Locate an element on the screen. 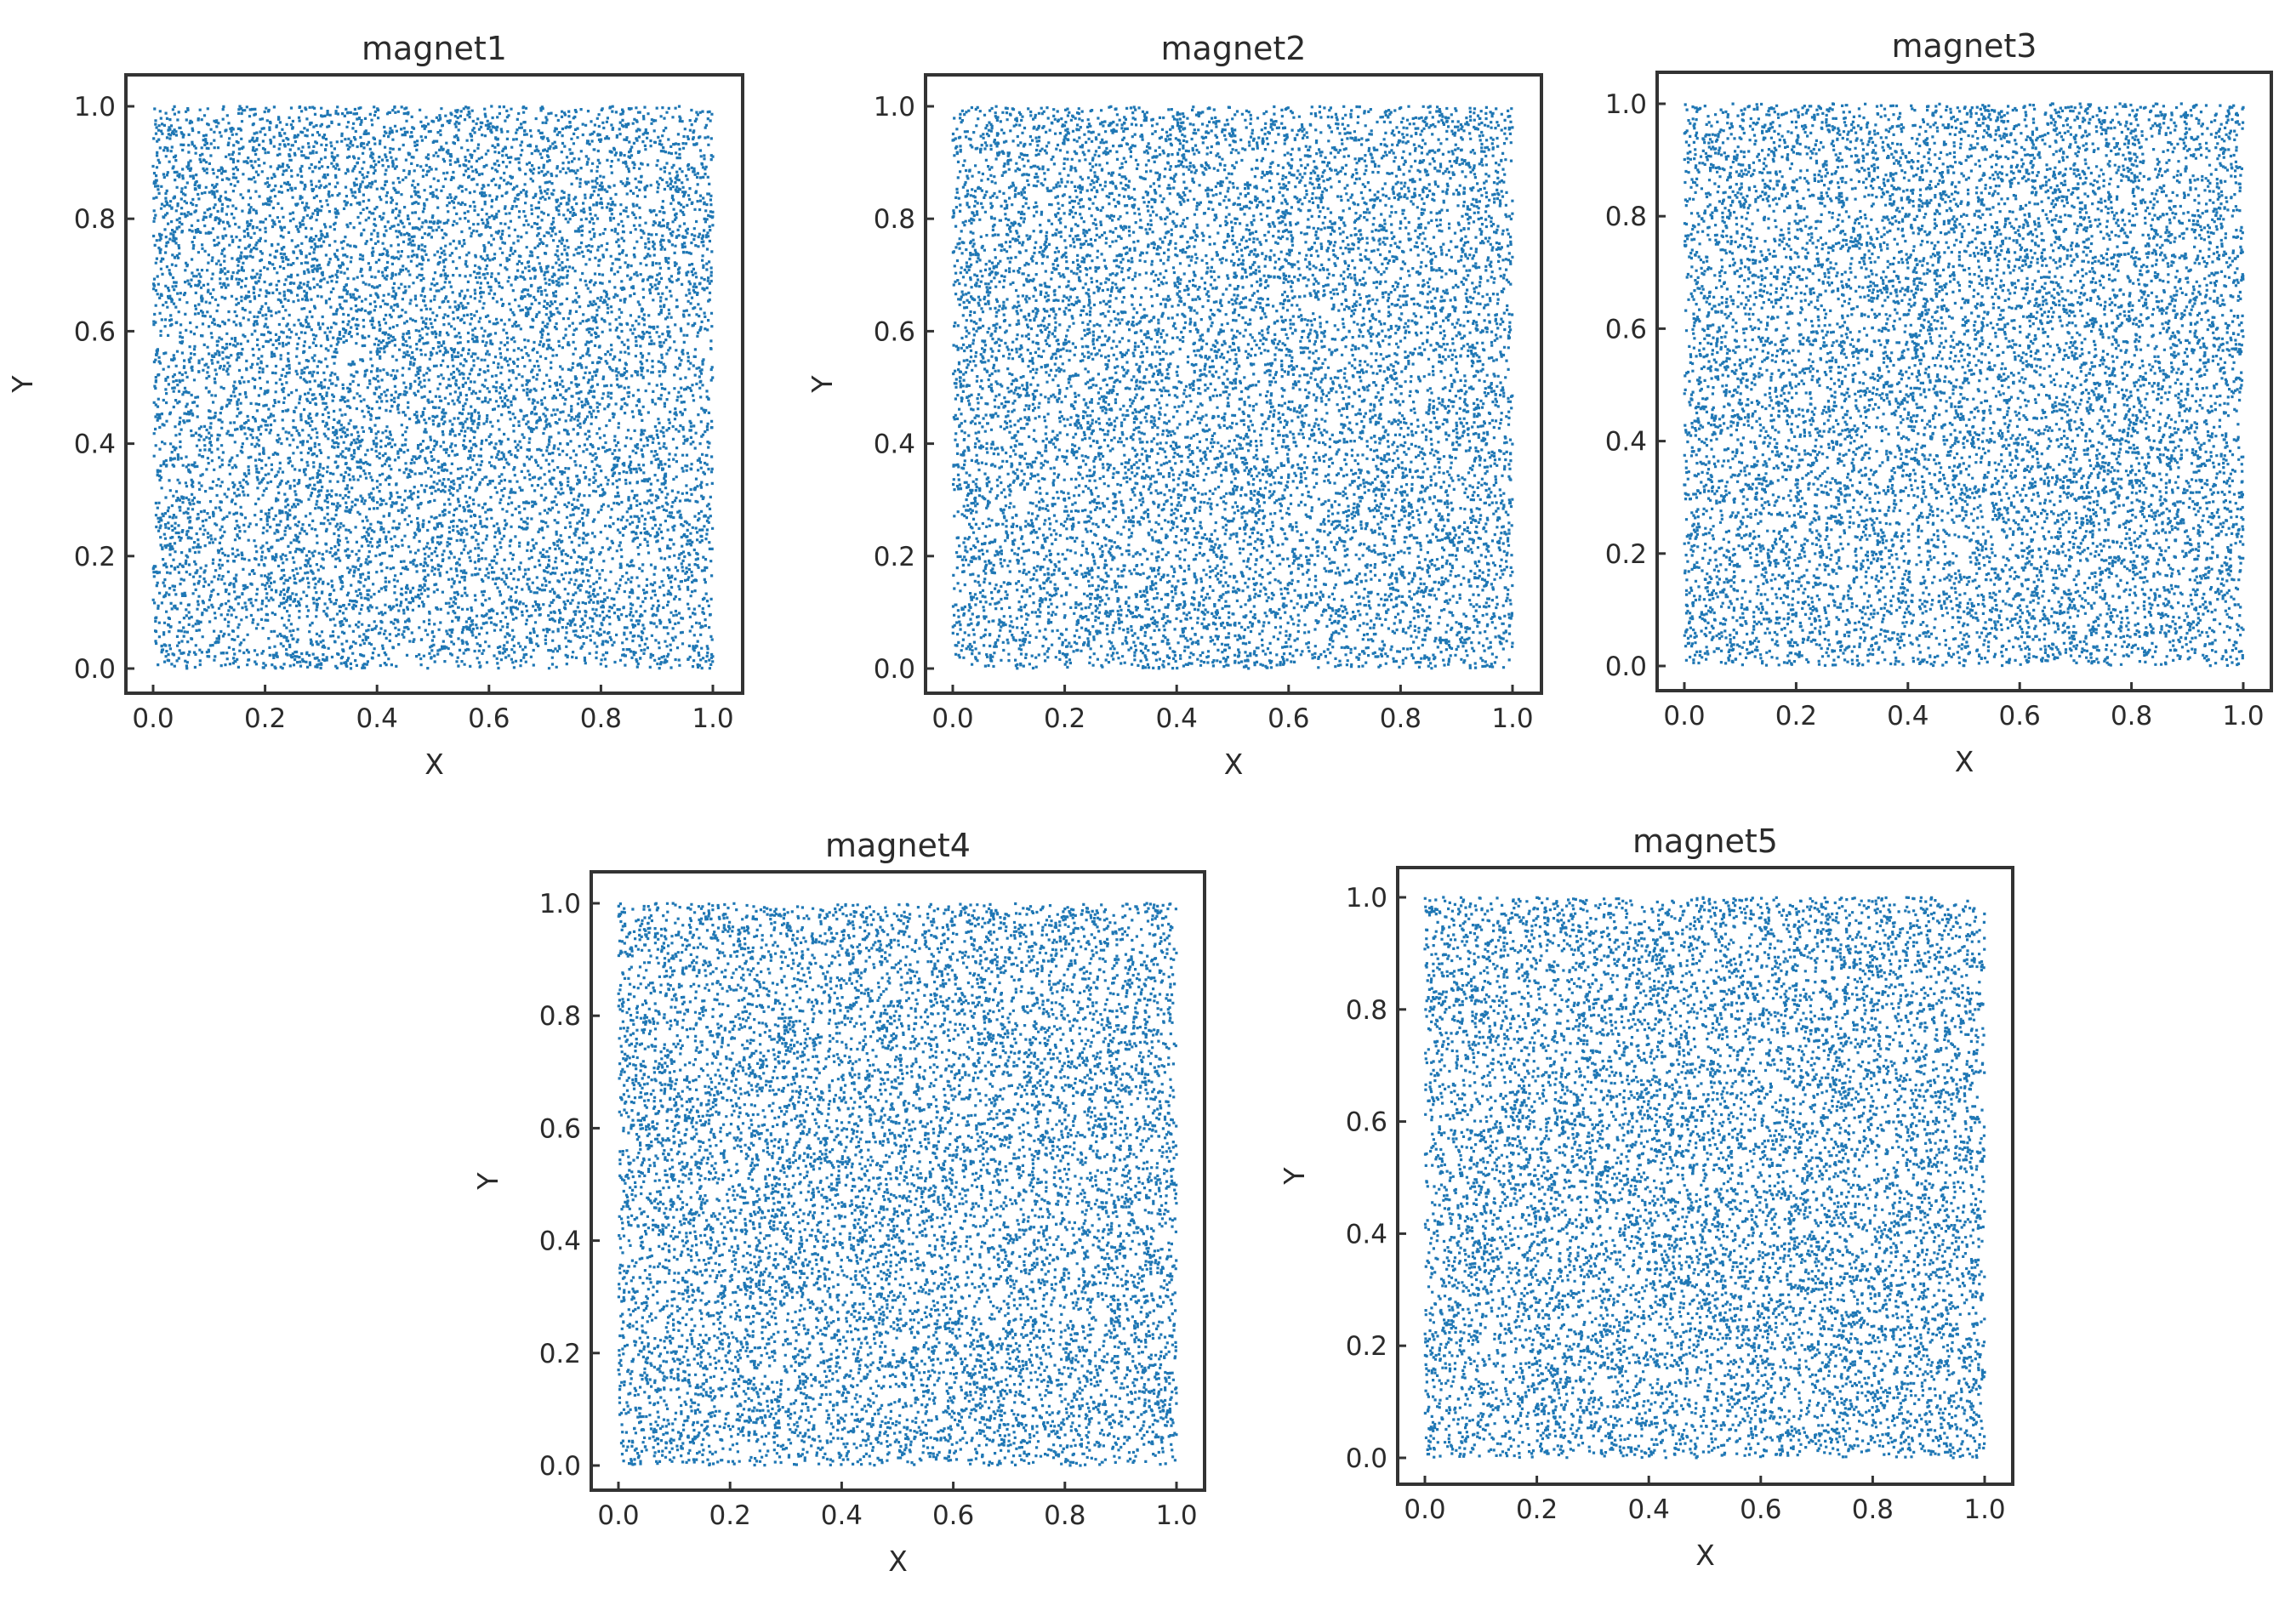 The image size is (2296, 1605). chart-title: magnet5 is located at coordinates (1705, 841).